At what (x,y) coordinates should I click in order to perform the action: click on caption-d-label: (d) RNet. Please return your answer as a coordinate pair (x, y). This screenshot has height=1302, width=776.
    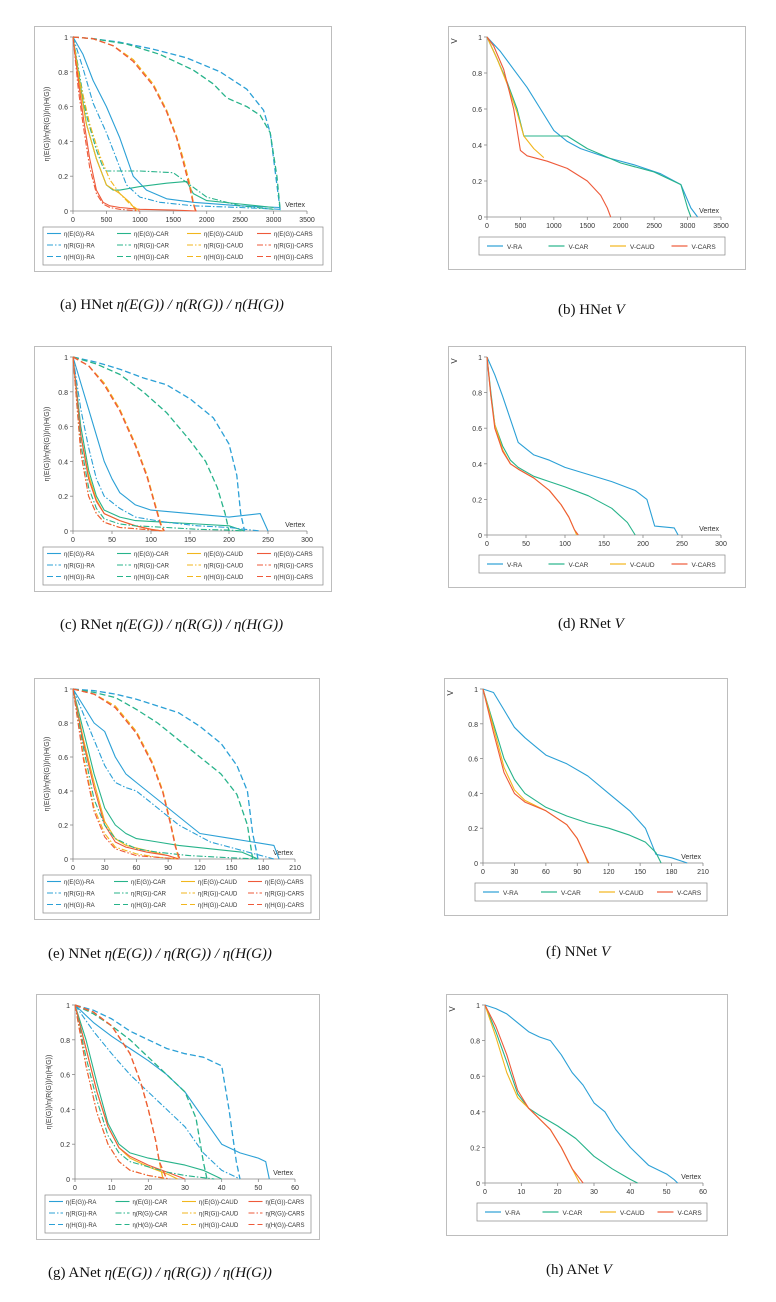
    Looking at the image, I should click on (584, 624).